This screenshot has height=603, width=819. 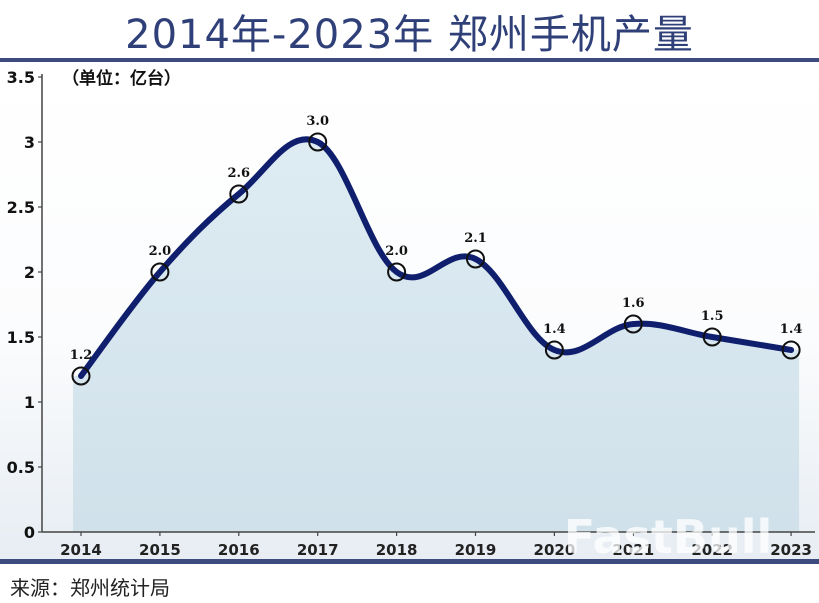 What do you see at coordinates (712, 550) in the screenshot?
I see `x-tick-label: 2022` at bounding box center [712, 550].